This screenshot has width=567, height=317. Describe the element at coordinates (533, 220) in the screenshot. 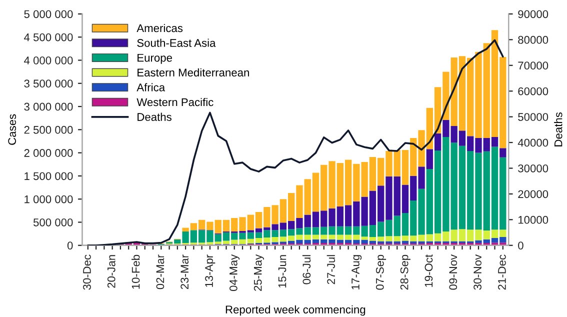

I see `y2-tick-label: 10000` at that location.